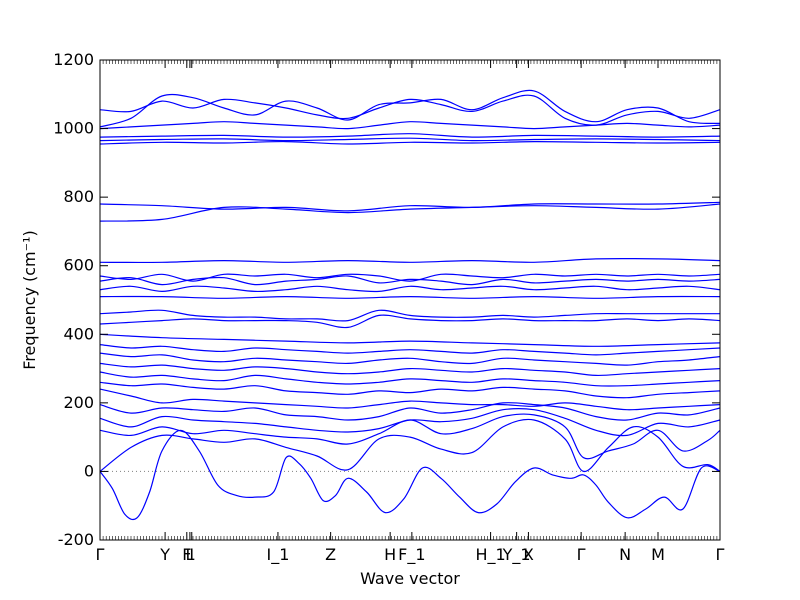 The height and width of the screenshot is (600, 800). Describe the element at coordinates (625, 554) in the screenshot. I see `x-tick-label: N` at that location.